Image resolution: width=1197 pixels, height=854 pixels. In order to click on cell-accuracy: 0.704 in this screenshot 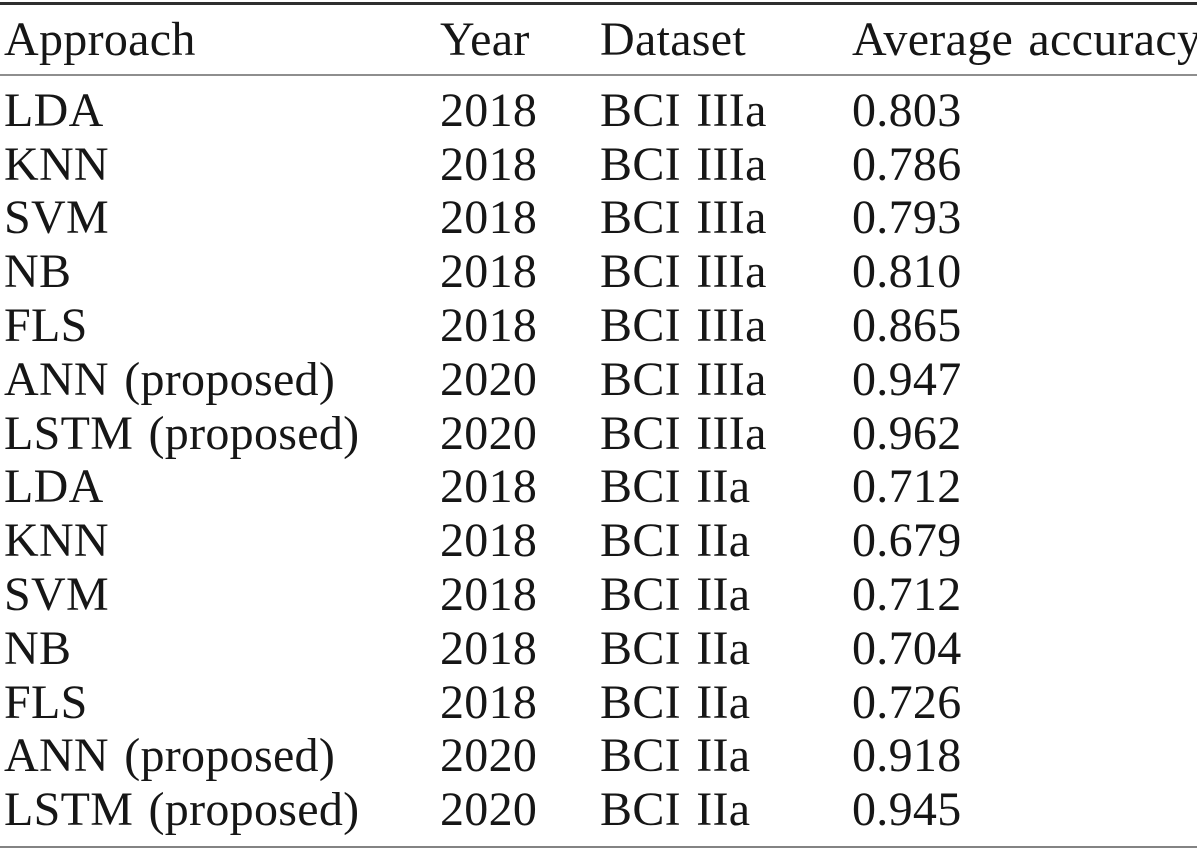, I will do `click(907, 648)`.